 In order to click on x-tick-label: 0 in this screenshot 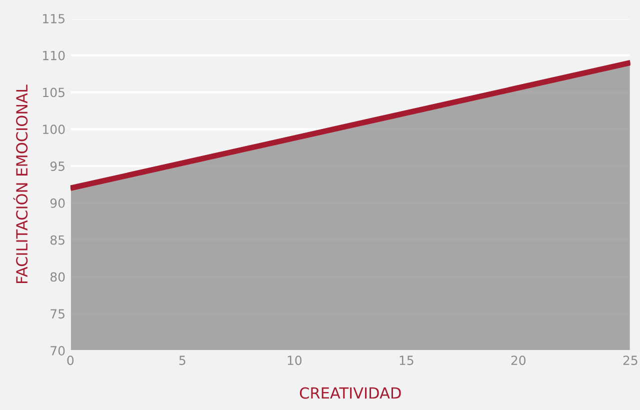, I will do `click(70, 361)`.